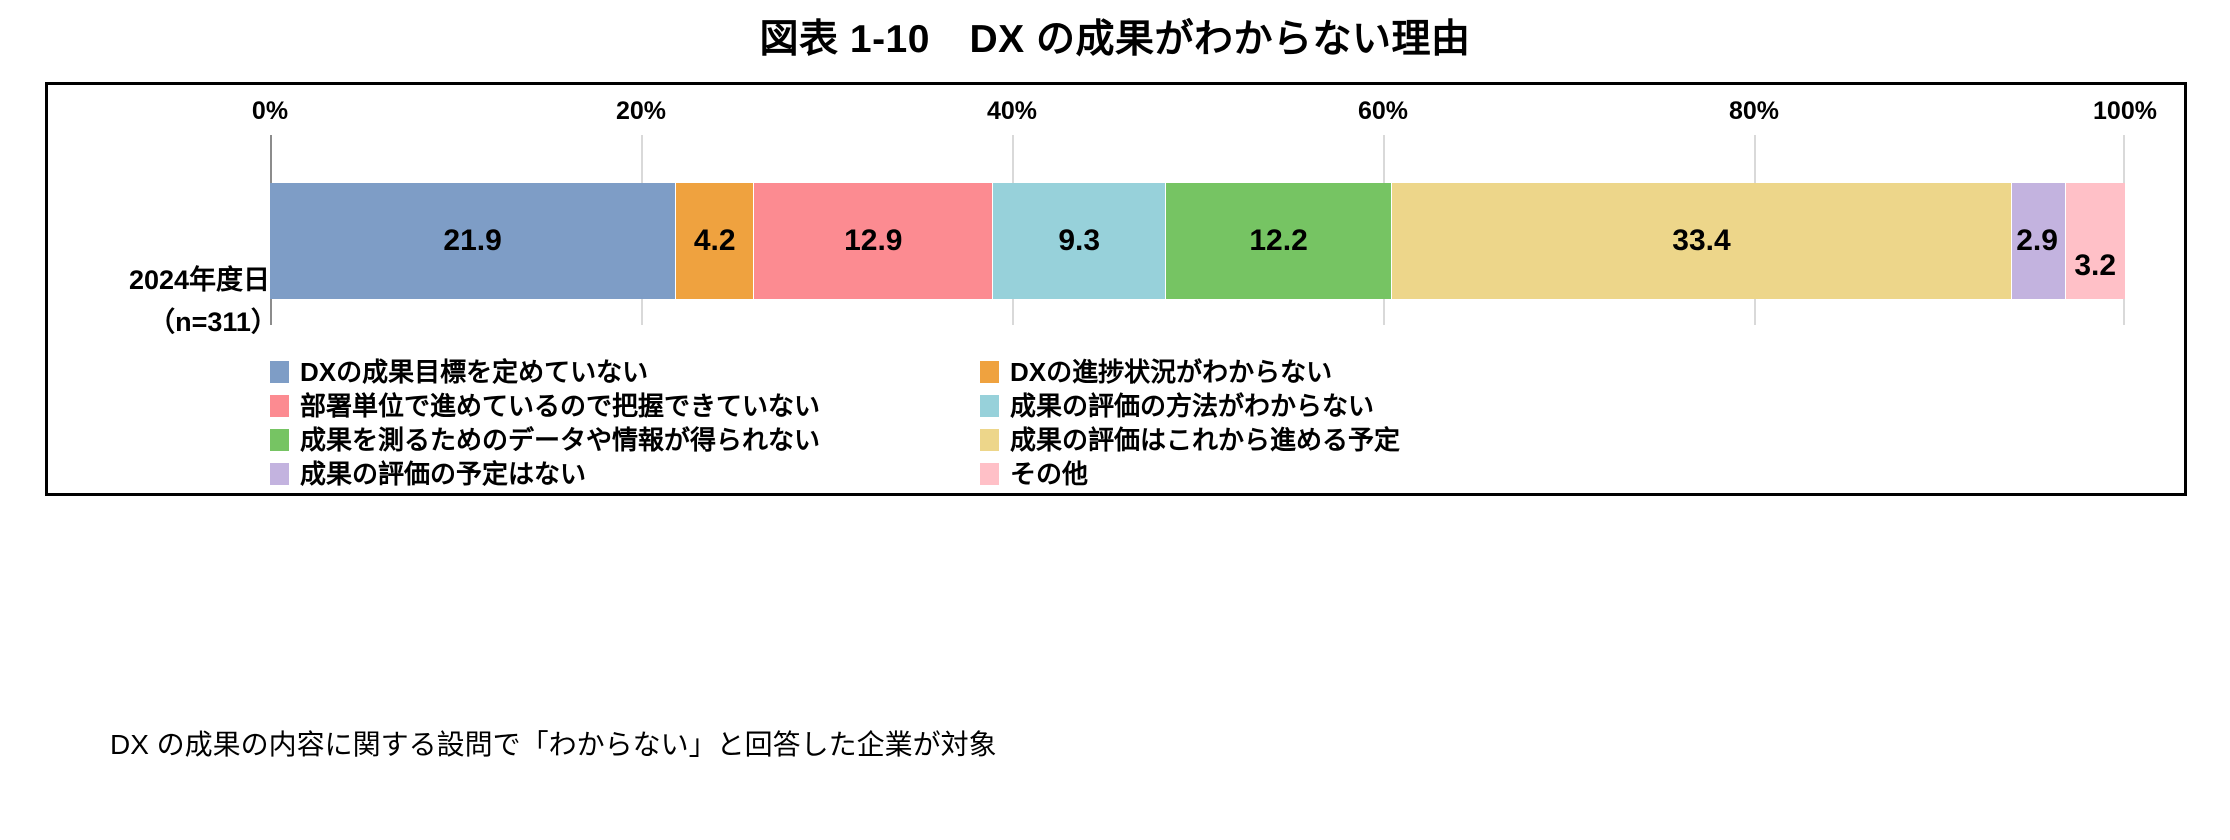 This screenshot has height=840, width=2230. I want to click on legend-item-label: DXの進捗状況がわからない, so click(1171, 372).